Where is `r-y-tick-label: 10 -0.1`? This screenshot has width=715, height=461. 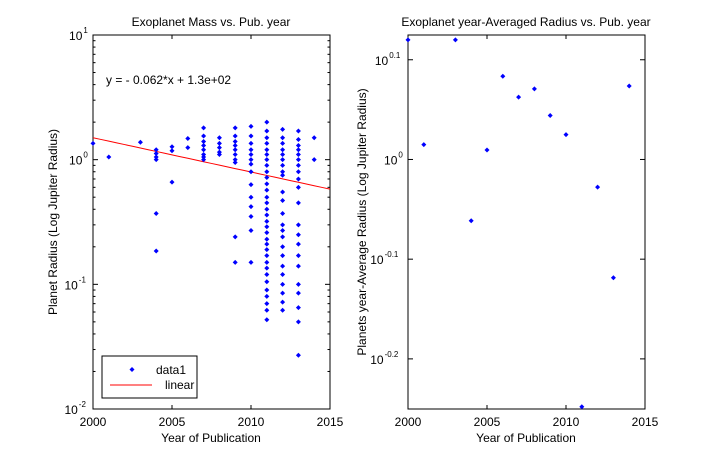
r-y-tick-label: 10 -0.1 is located at coordinates (384, 258).